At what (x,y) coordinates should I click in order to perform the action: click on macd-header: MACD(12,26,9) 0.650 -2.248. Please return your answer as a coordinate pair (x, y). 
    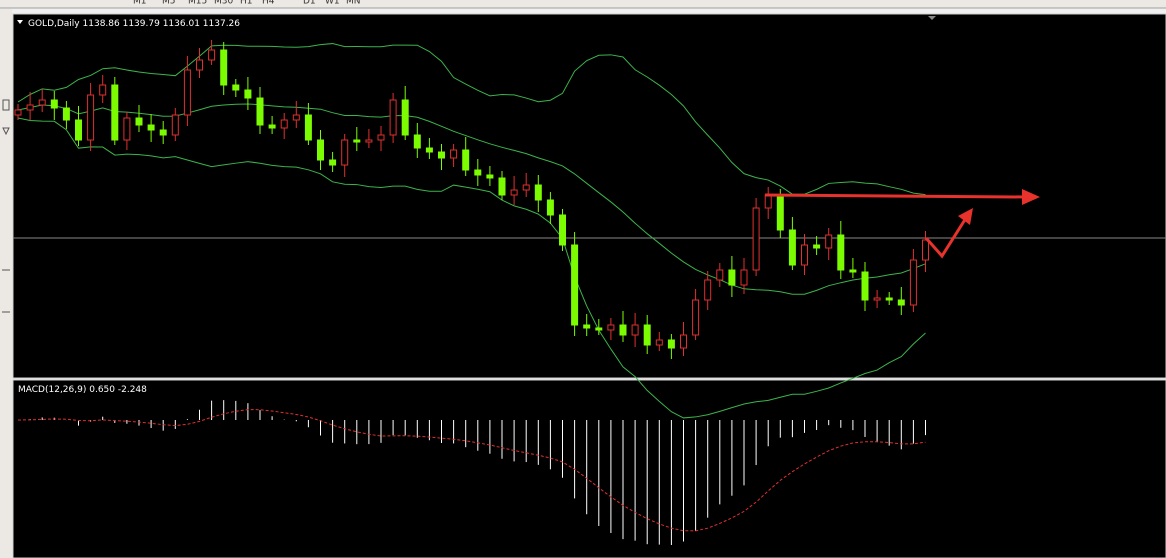
    Looking at the image, I should click on (82, 390).